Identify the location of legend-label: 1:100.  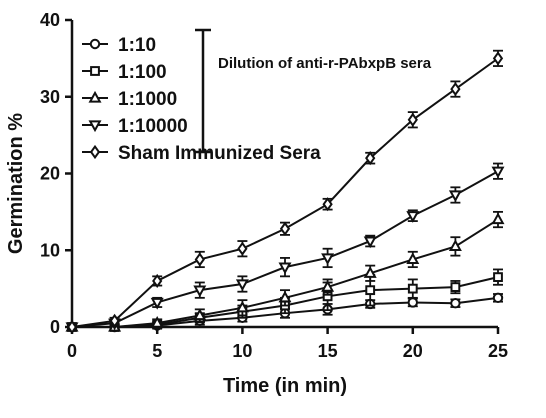
(142, 72).